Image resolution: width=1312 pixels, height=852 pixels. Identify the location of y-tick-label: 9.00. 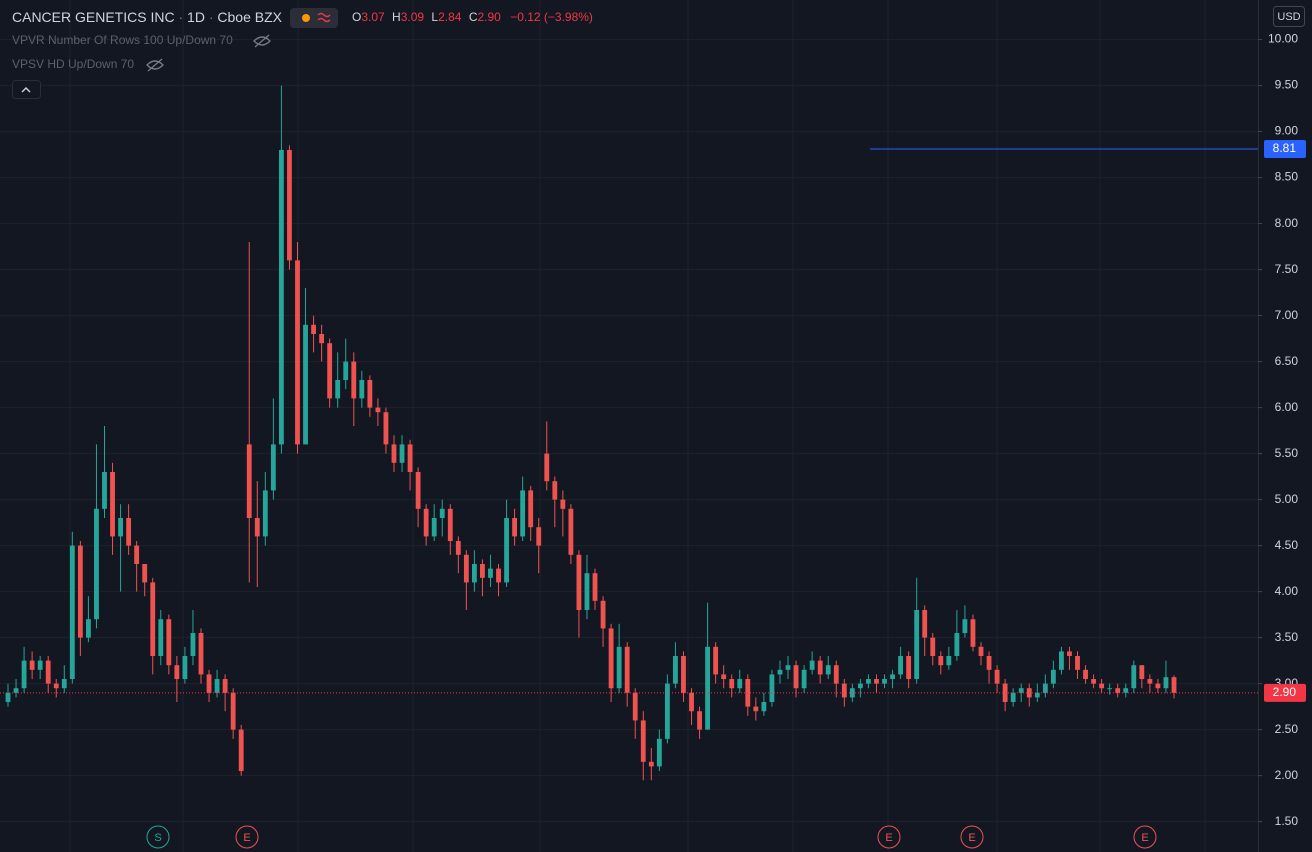
(1287, 131).